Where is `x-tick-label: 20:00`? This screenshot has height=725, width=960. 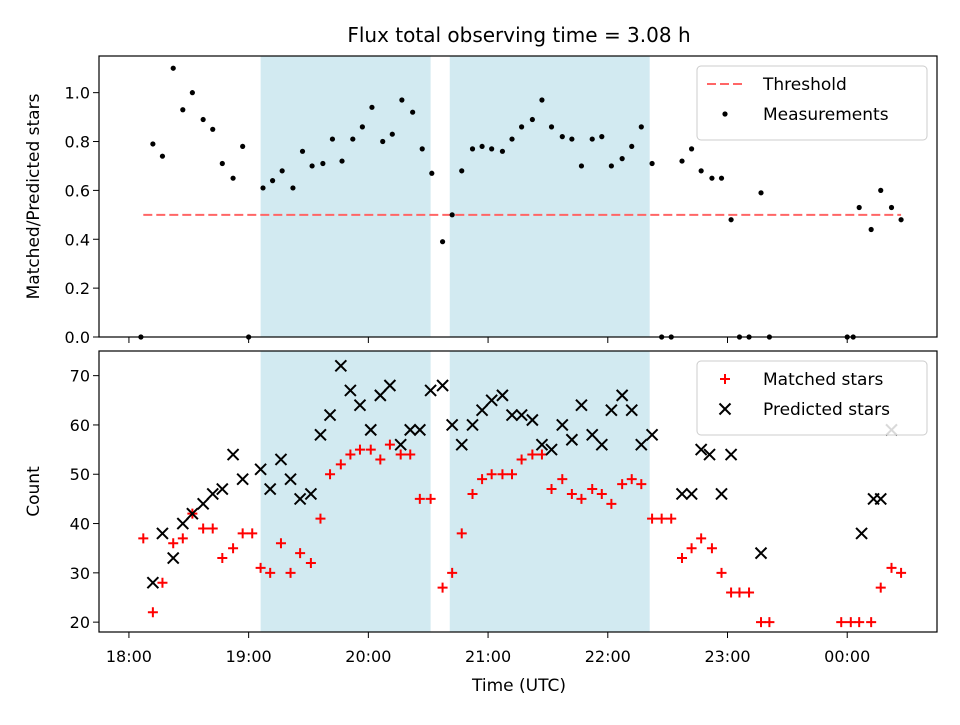
x-tick-label: 20:00 is located at coordinates (368, 656).